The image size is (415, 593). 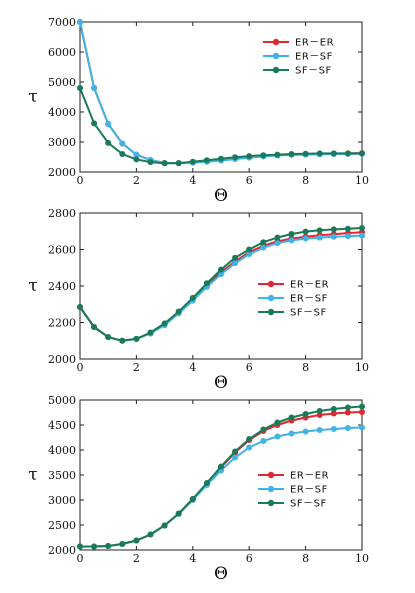 What do you see at coordinates (313, 71) in the screenshot?
I see `legend-label: SF－SF` at bounding box center [313, 71].